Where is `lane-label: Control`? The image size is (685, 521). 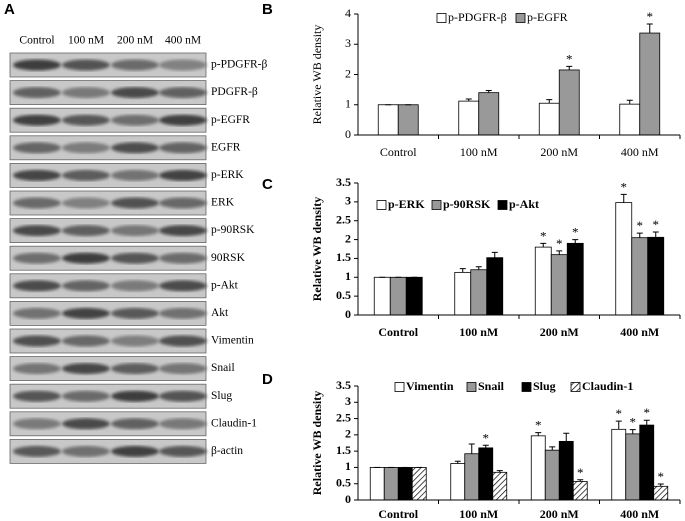 lane-label: Control is located at coordinates (36, 41).